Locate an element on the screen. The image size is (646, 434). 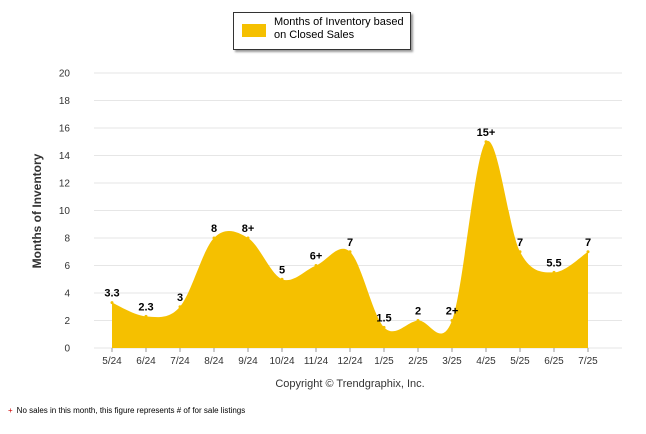
x-tick-label: 7/24 is located at coordinates (180, 361).